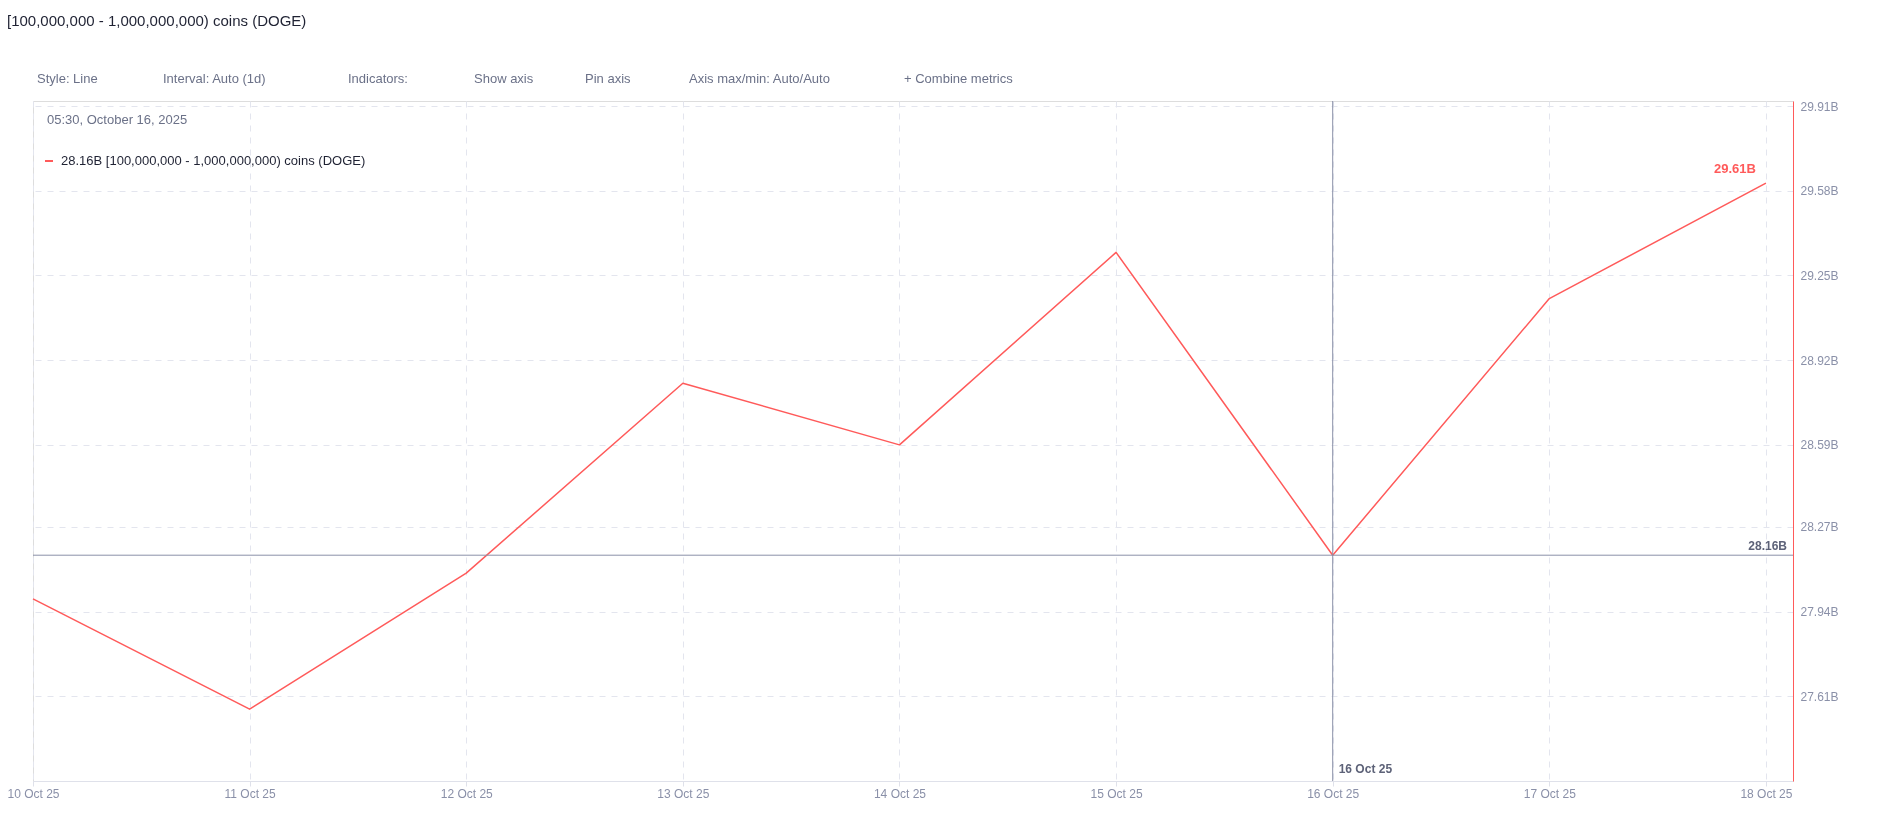 Image resolution: width=1892 pixels, height=832 pixels. What do you see at coordinates (1365, 769) in the screenshot?
I see `ref-line-label: 16 Oct 25` at bounding box center [1365, 769].